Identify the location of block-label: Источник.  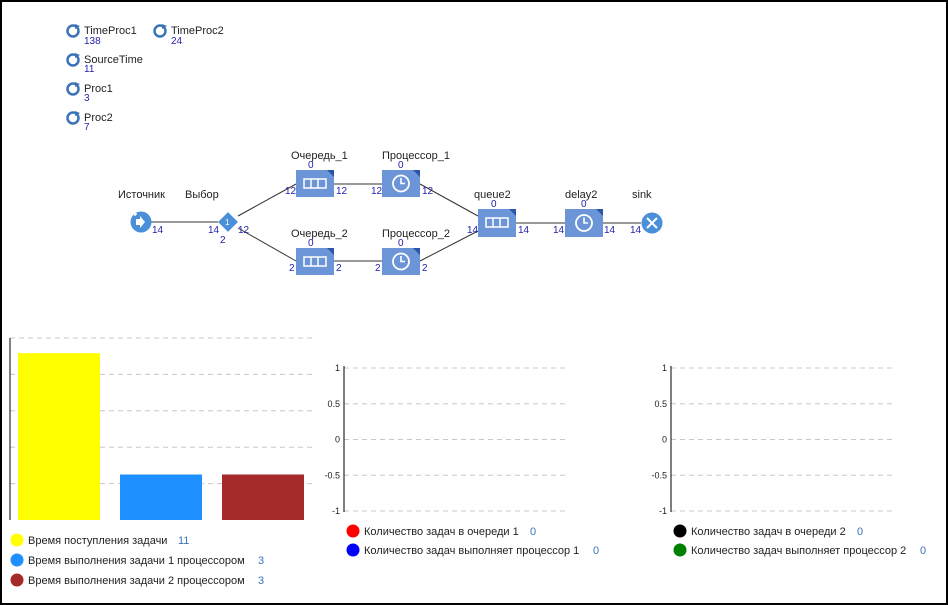
(141, 195).